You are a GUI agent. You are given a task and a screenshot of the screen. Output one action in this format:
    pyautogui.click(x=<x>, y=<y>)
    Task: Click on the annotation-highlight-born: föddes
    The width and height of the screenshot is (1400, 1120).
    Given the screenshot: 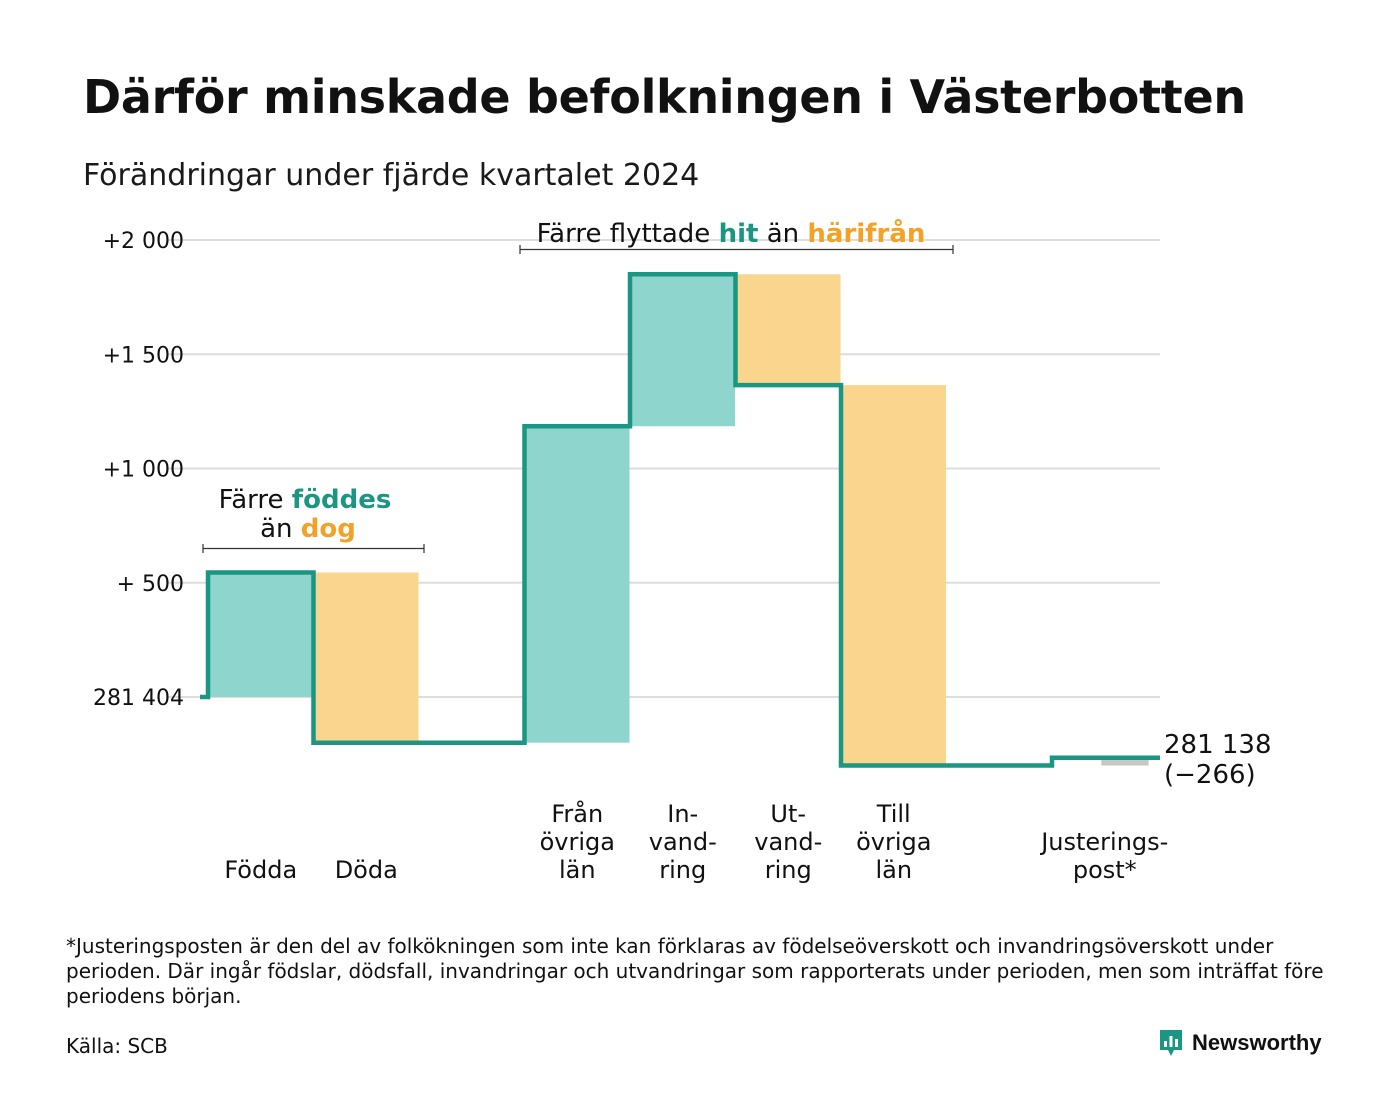 What is the action you would take?
    pyautogui.click(x=342, y=500)
    